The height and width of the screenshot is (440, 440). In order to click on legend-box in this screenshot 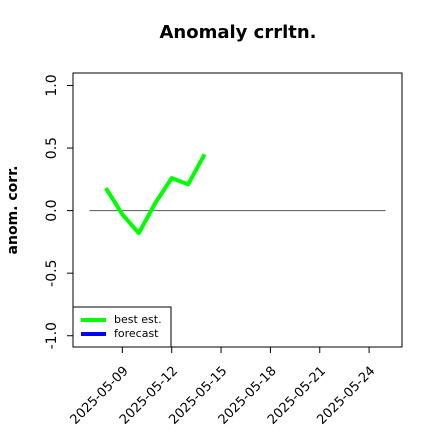, I will do `click(122, 327)`.